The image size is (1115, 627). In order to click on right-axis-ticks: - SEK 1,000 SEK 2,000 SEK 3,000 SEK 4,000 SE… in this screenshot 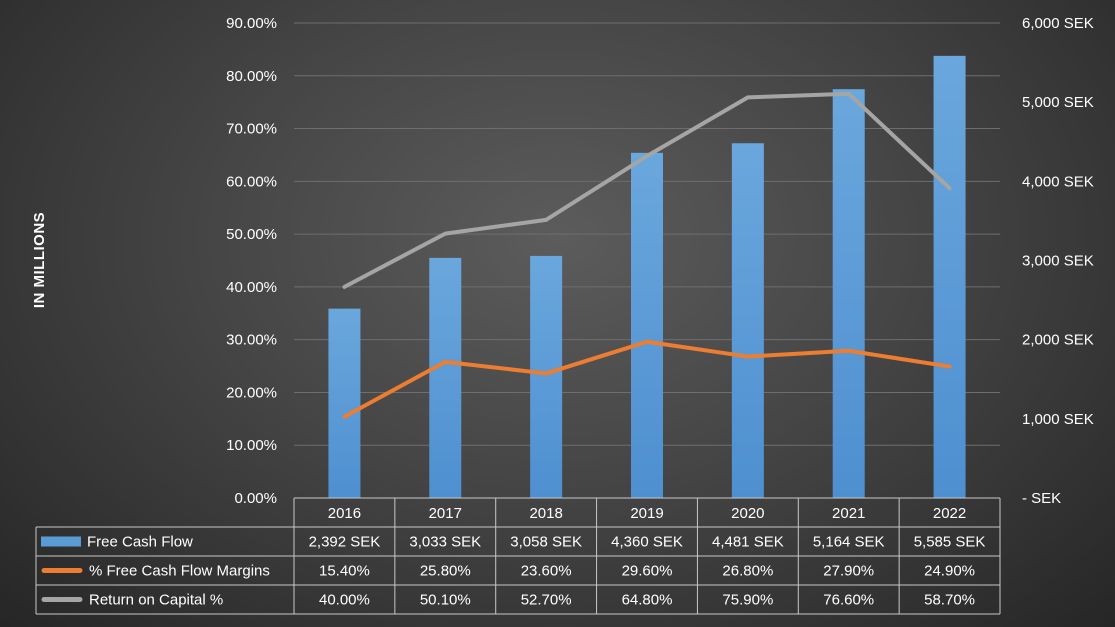, I will do `click(1058, 261)`.